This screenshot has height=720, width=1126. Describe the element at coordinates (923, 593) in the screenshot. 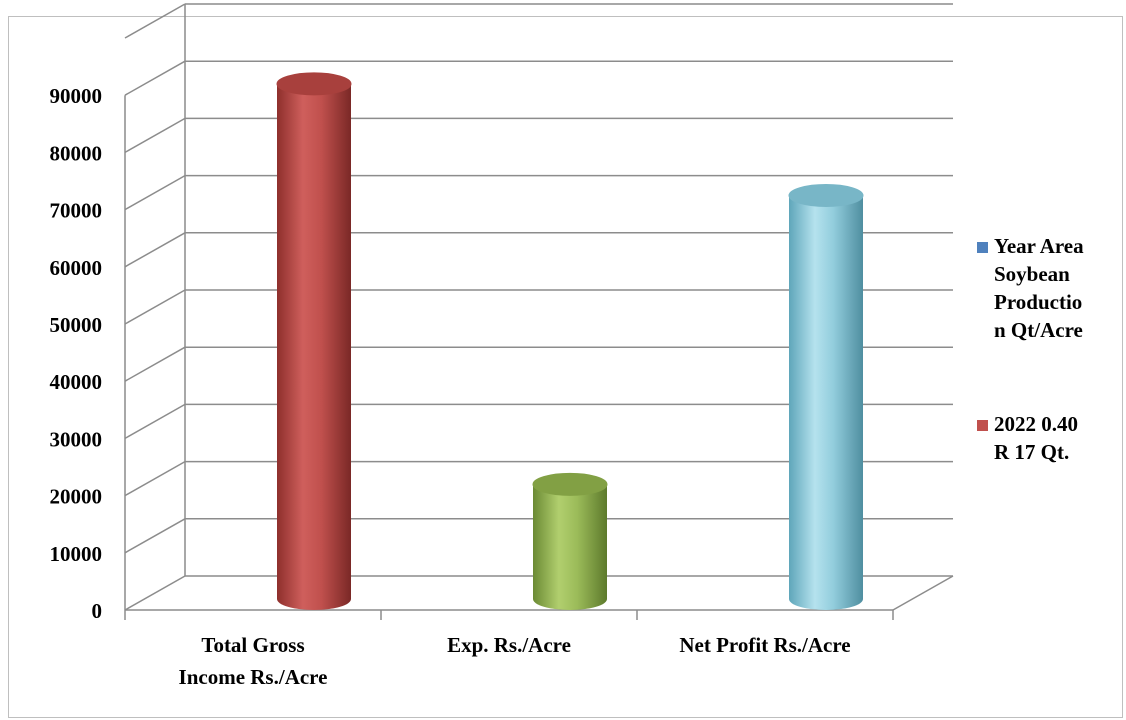

I see `floor-right-edge` at that location.